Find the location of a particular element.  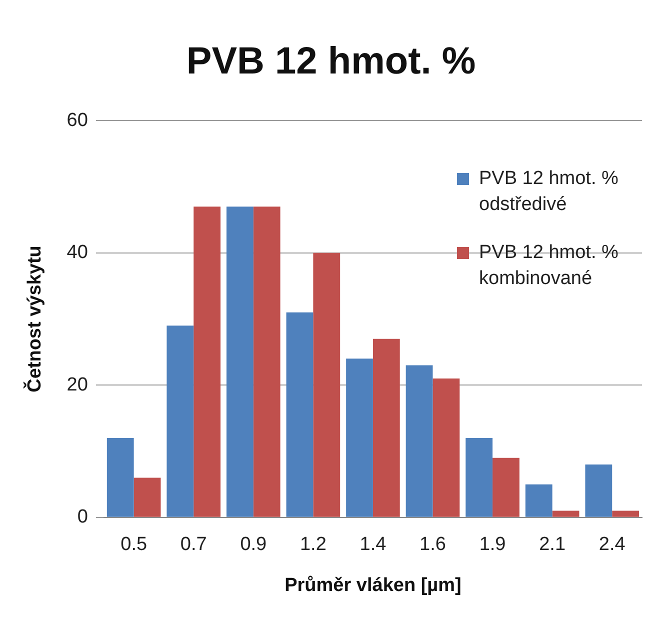

x-tick-label: 1.4 is located at coordinates (373, 545).